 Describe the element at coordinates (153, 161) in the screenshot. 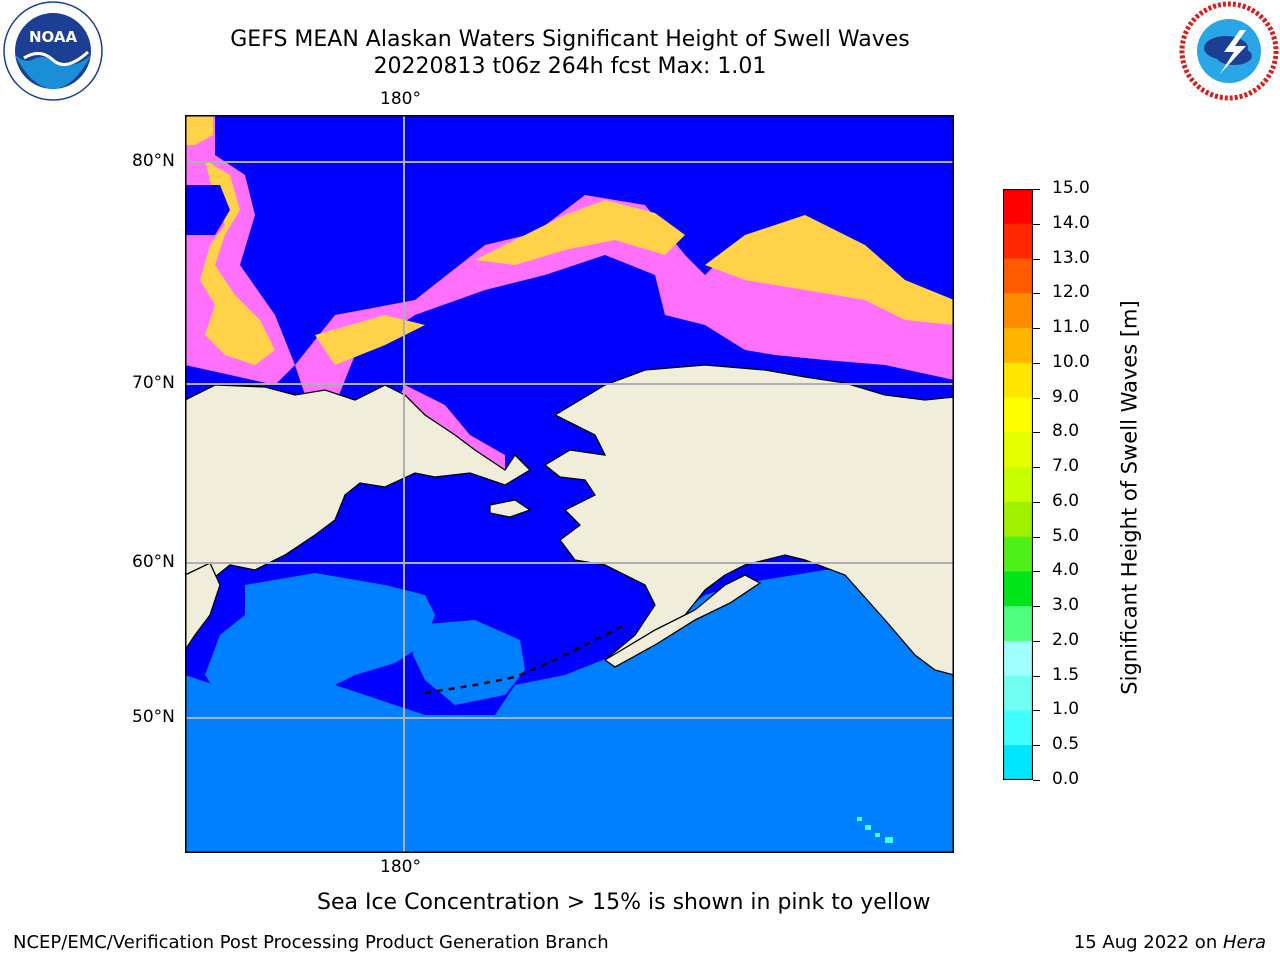

I see `lat-label-80: 80°N` at that location.